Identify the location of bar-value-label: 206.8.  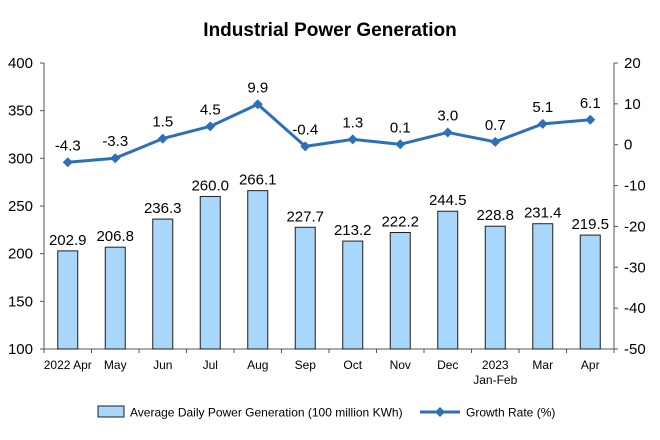
(115, 236).